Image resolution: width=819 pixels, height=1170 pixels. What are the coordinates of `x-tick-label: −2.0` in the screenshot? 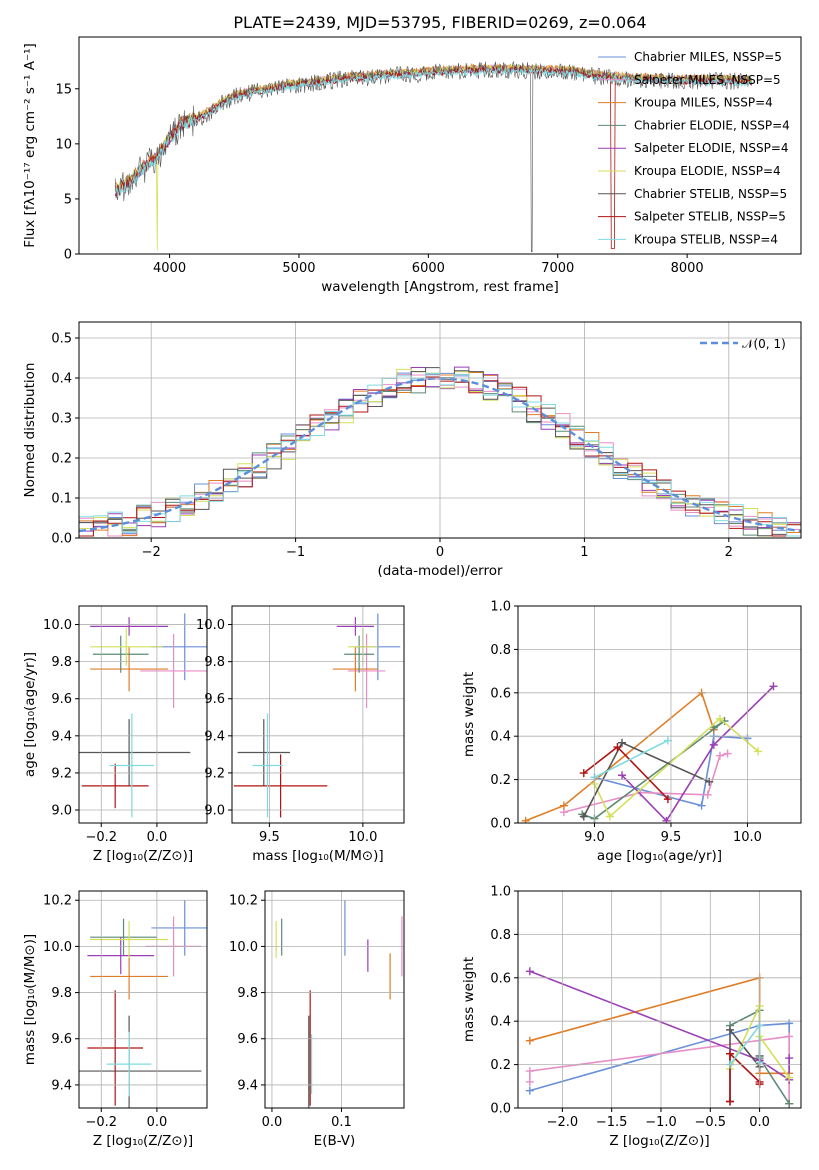 It's located at (563, 1122).